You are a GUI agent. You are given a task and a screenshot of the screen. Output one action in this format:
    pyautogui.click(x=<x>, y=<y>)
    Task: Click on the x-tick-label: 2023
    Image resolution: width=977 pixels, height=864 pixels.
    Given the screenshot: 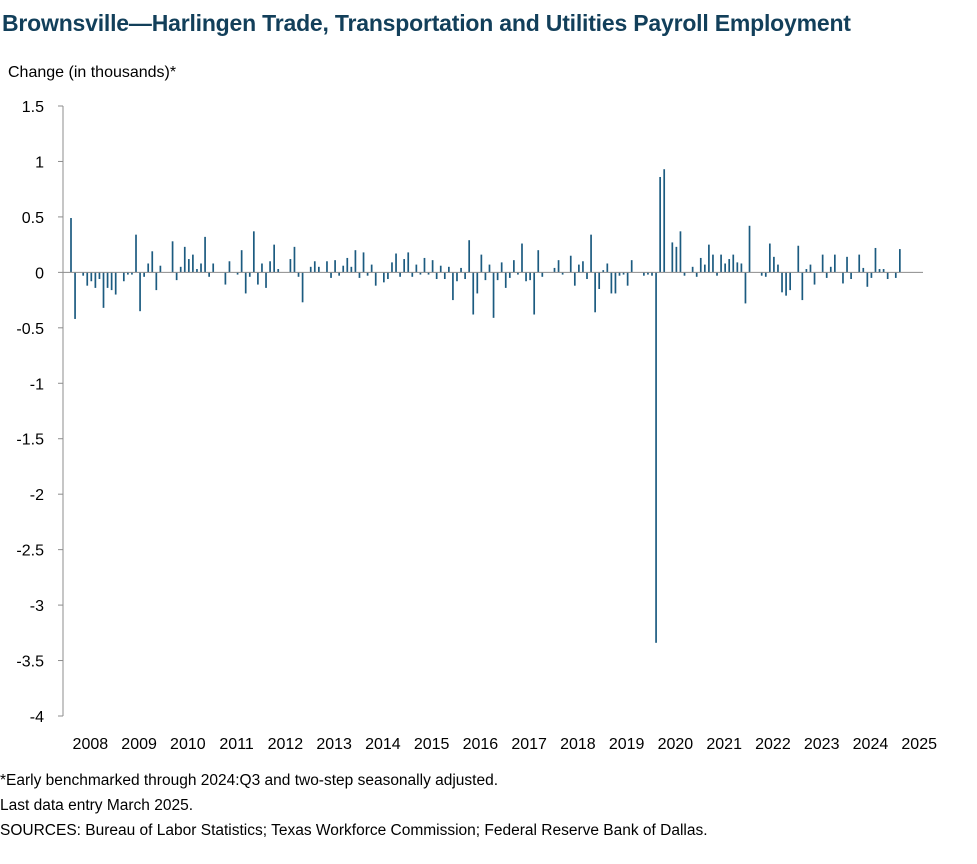 What is the action you would take?
    pyautogui.click(x=822, y=744)
    